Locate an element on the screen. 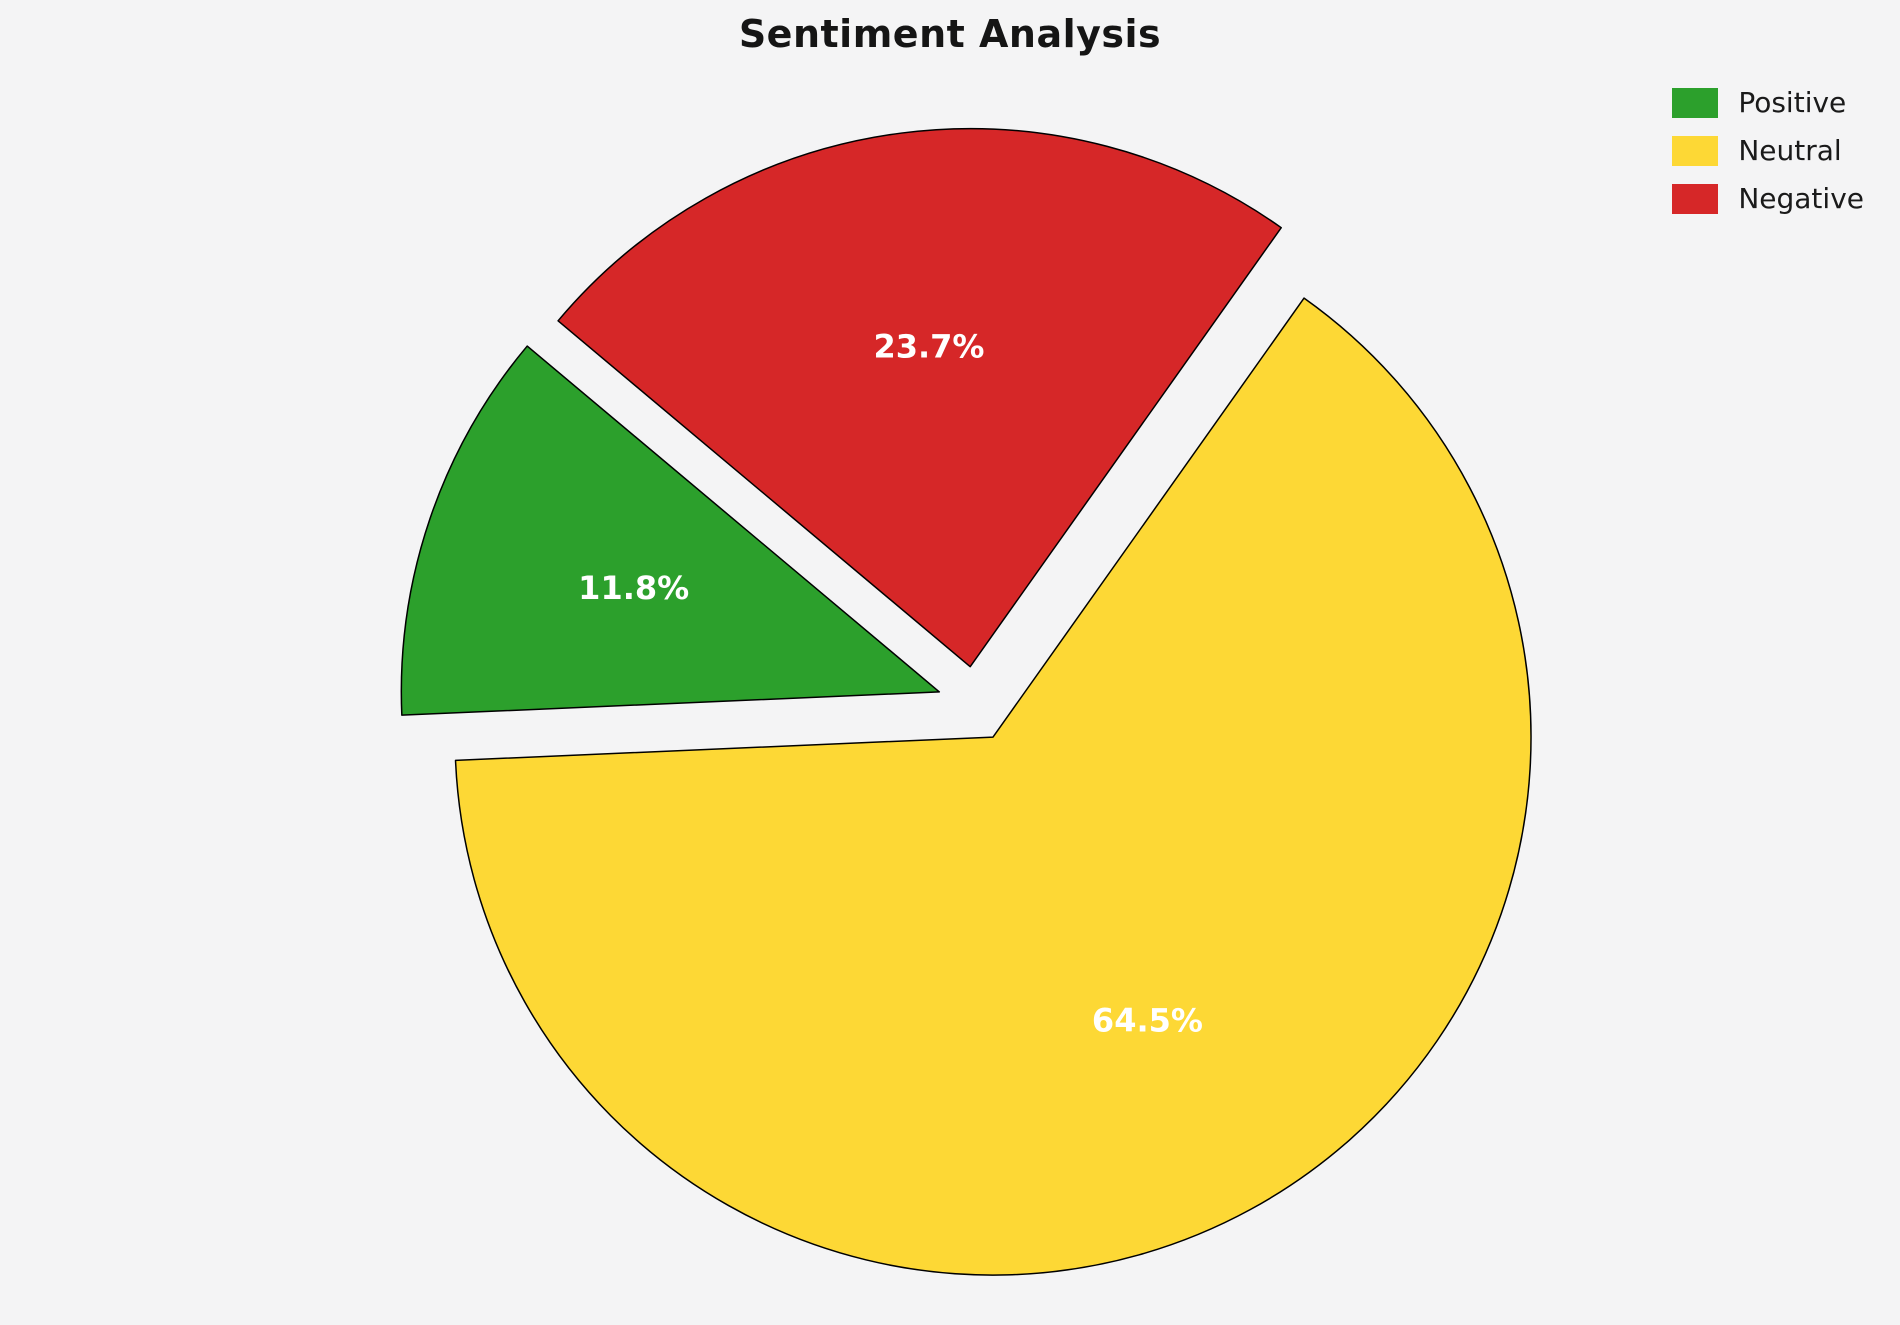 The height and width of the screenshot is (1325, 1900). pie-slice-percent-positive: 11.8% is located at coordinates (633, 588).